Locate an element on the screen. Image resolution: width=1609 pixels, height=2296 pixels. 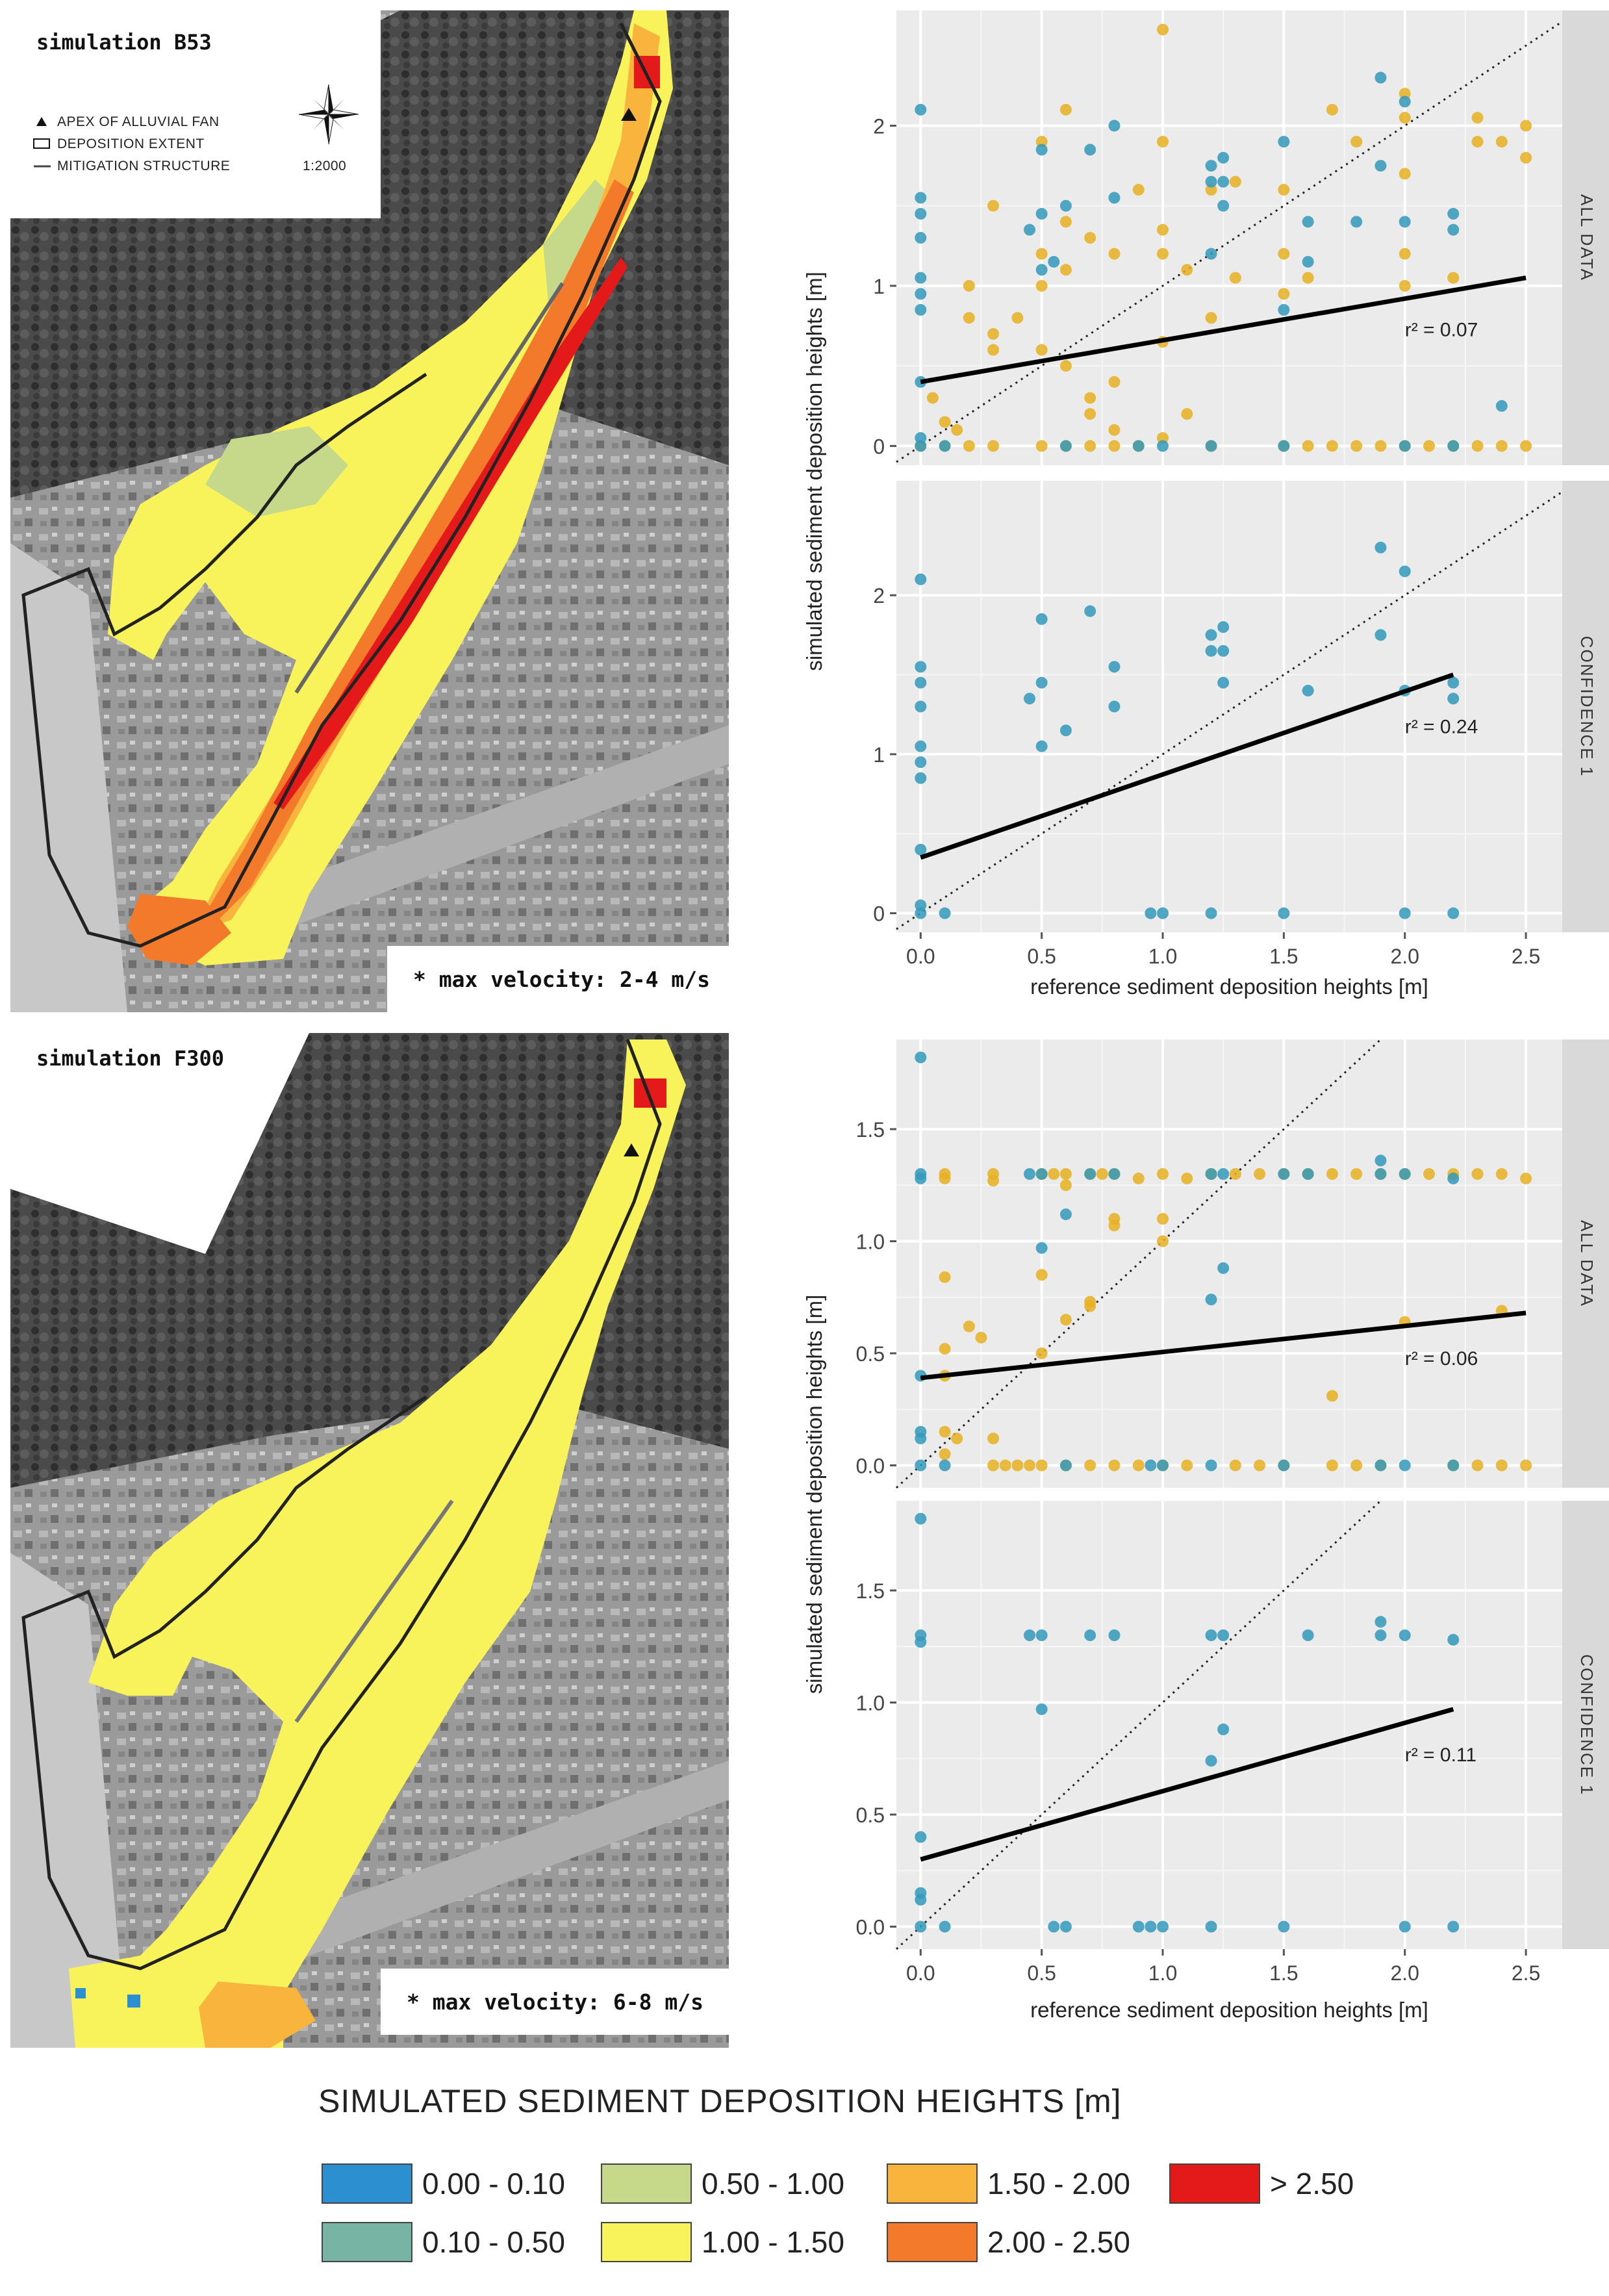
legend-mitigation-label: MITIGATION STRUCTURE is located at coordinates (144, 166).